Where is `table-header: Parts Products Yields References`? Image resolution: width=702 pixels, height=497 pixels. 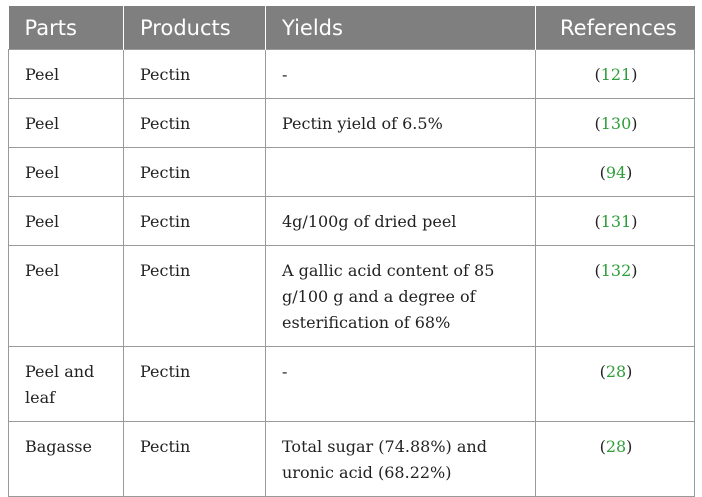 table-header: Parts Products Yields References is located at coordinates (351, 28).